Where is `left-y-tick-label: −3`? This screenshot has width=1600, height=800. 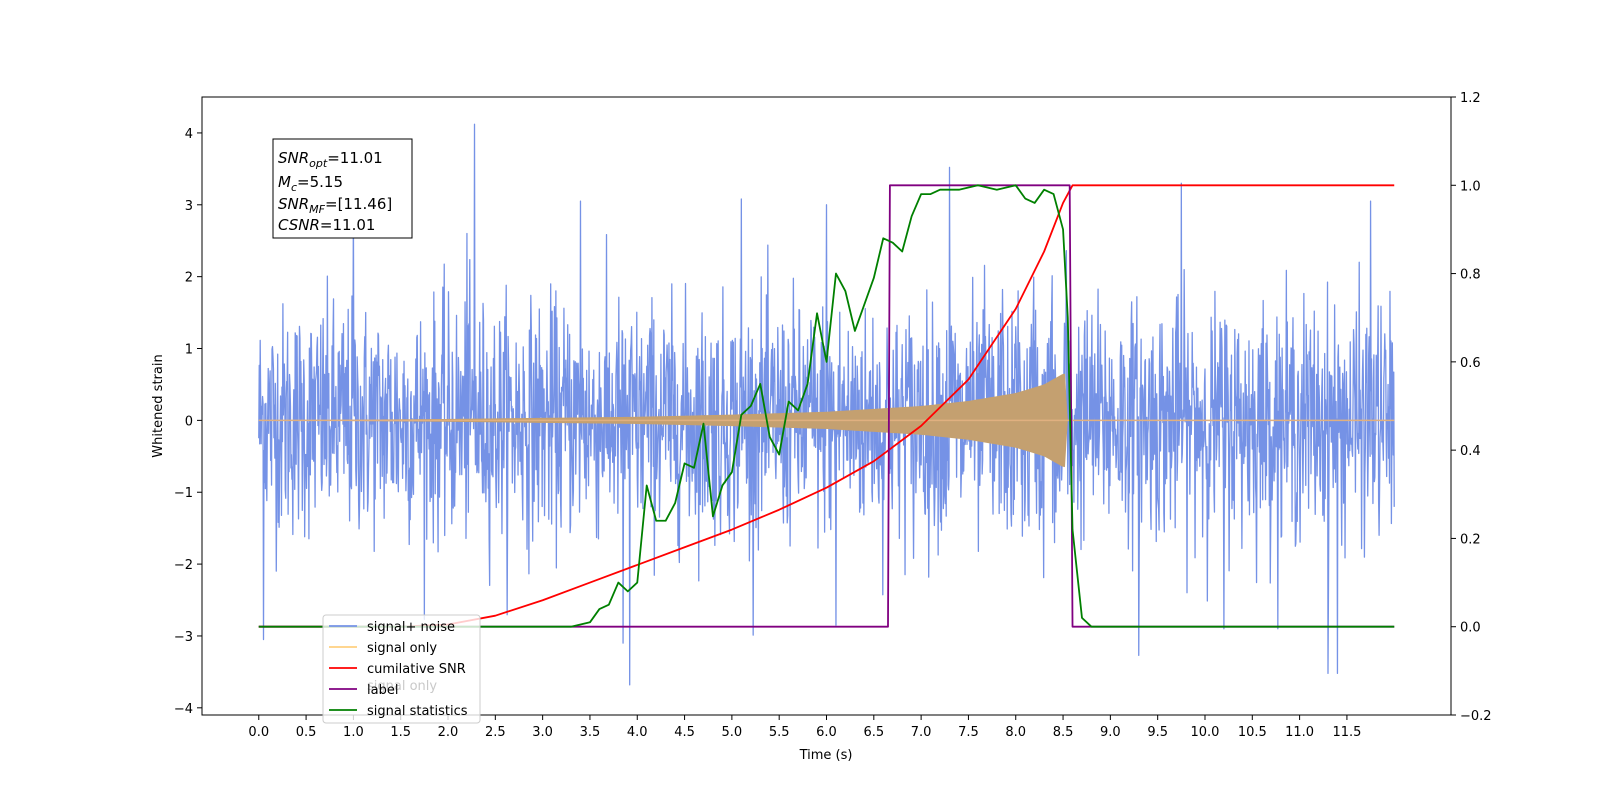 left-y-tick-label: −3 is located at coordinates (183, 637).